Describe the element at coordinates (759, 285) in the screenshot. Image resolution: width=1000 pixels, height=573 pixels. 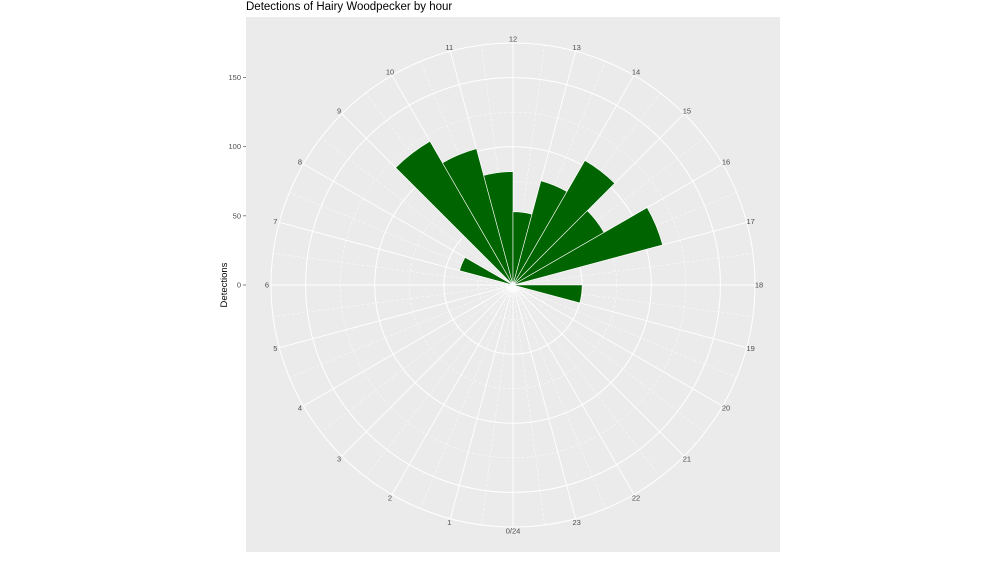
I see `hour-tick-label: 18` at that location.